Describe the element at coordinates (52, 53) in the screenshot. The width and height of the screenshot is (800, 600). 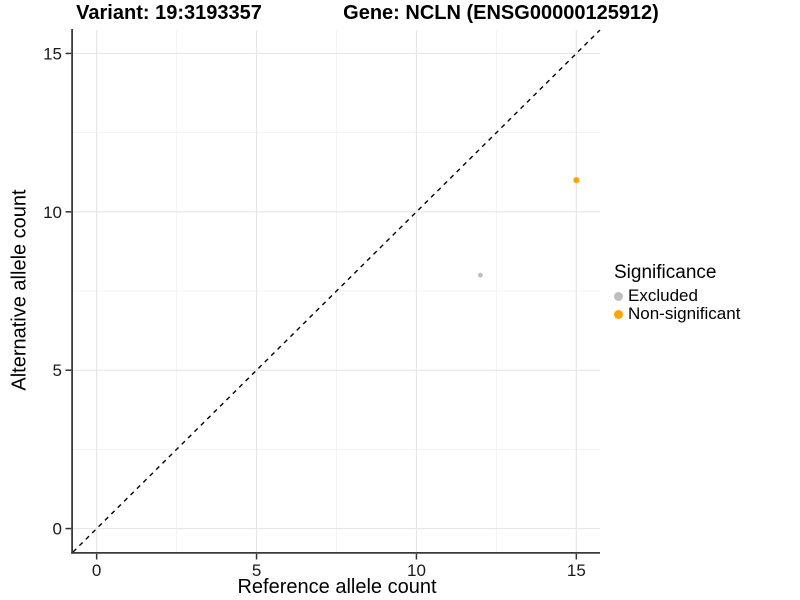
I see `y-tick-label: 15` at that location.